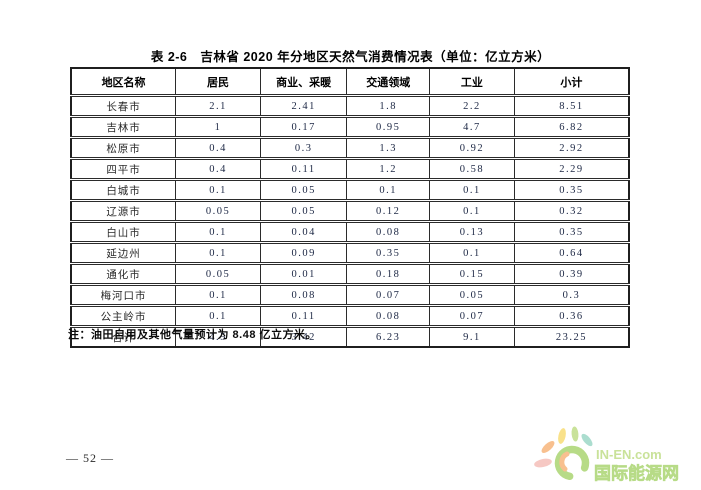  What do you see at coordinates (629, 454) in the screenshot?
I see `watermark-site-text: IN-EN.com` at bounding box center [629, 454].